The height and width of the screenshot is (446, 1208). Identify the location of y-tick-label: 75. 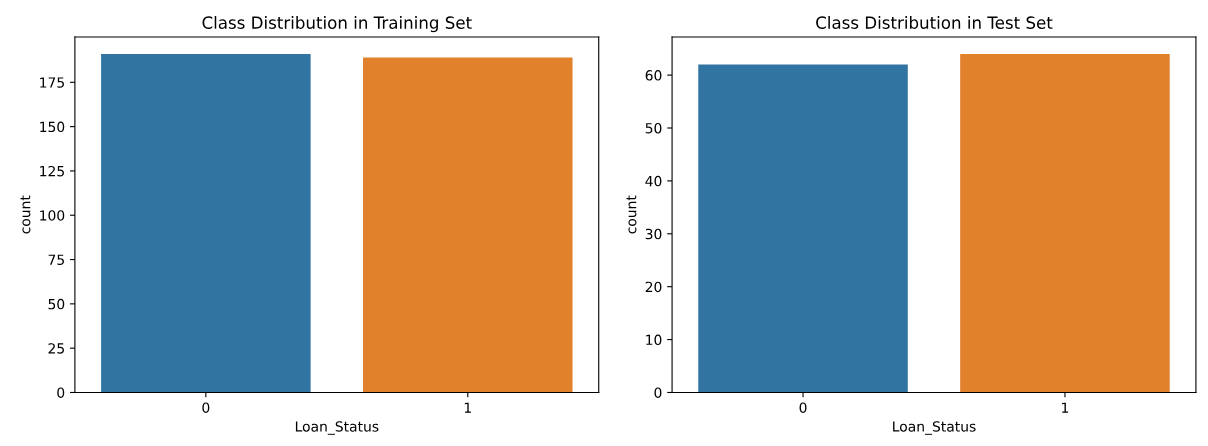
(56, 260).